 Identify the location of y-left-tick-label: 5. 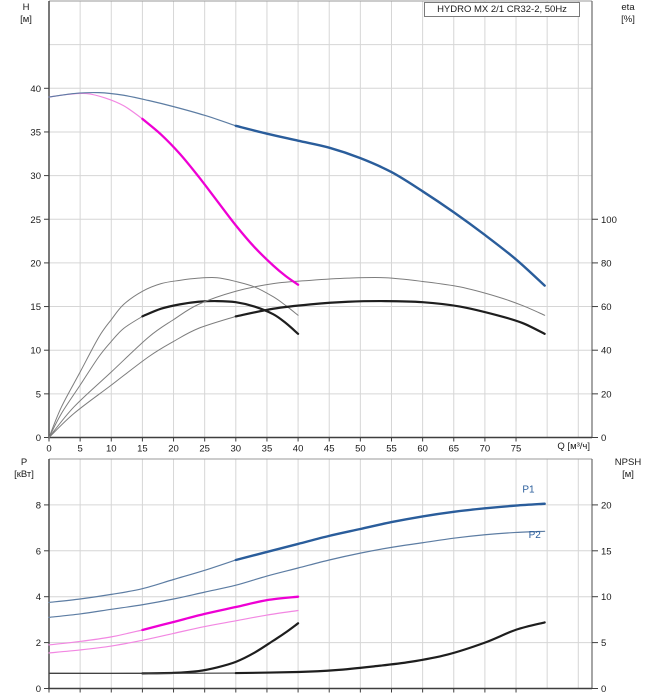
(38, 394).